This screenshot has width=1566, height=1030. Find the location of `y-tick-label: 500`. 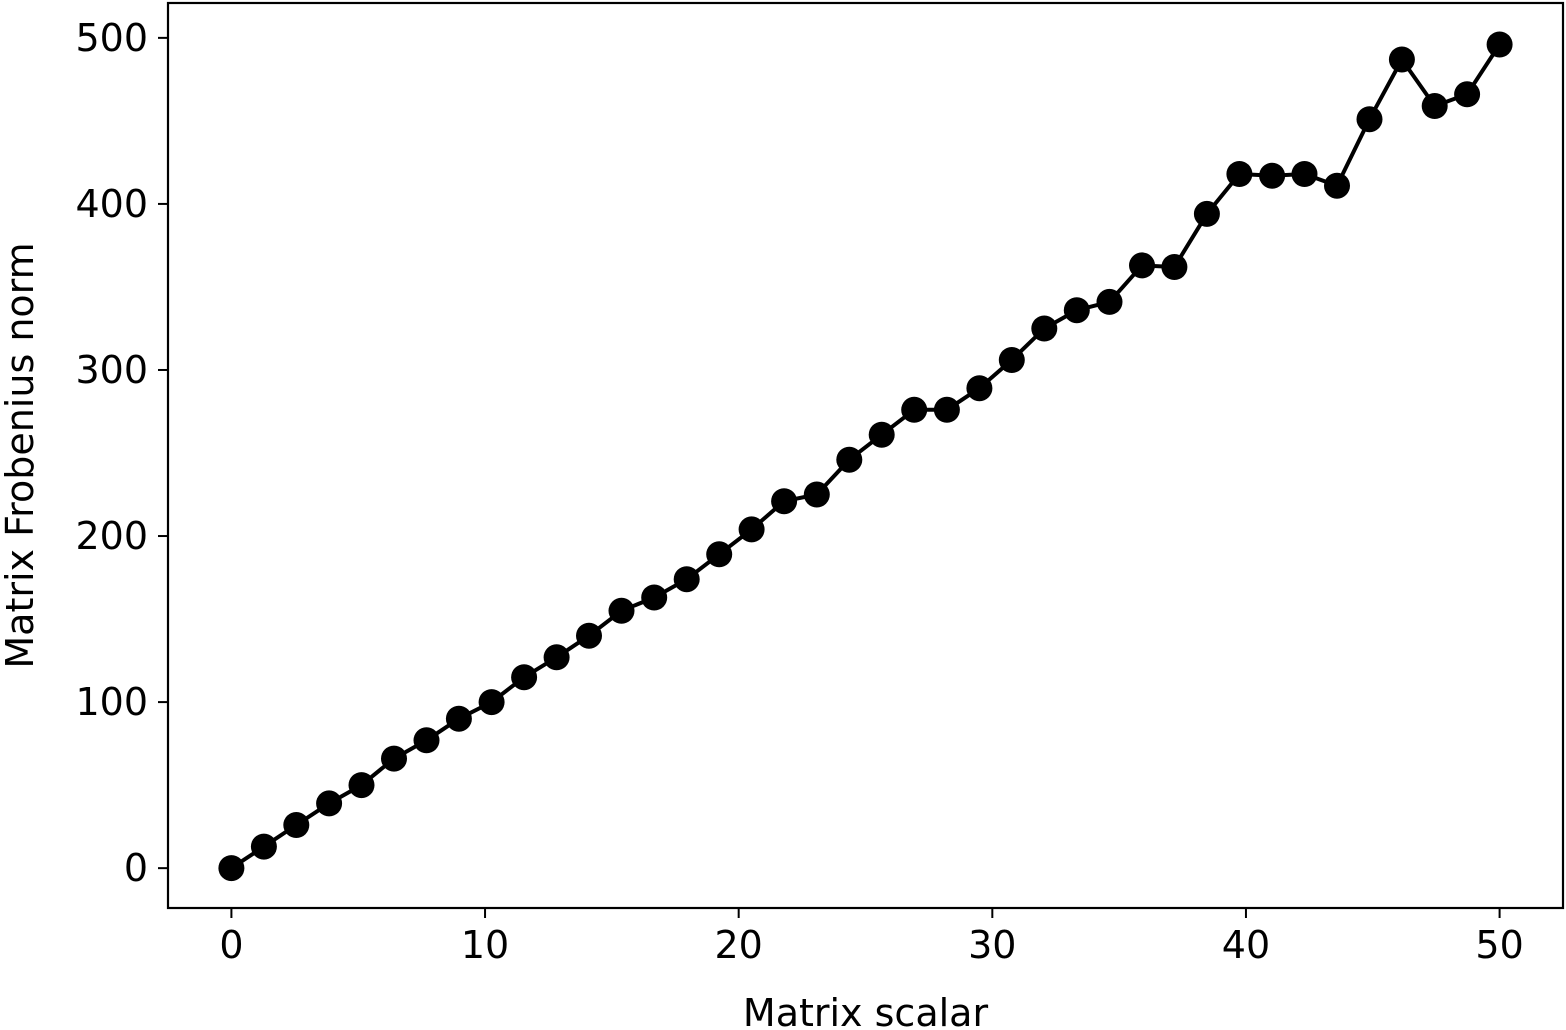

y-tick-label: 500 is located at coordinates (111, 38).